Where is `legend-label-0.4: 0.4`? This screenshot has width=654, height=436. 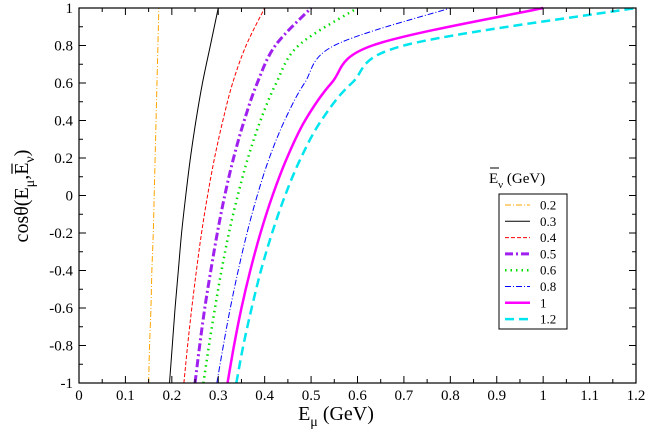 legend-label-0.4: 0.4 is located at coordinates (548, 237).